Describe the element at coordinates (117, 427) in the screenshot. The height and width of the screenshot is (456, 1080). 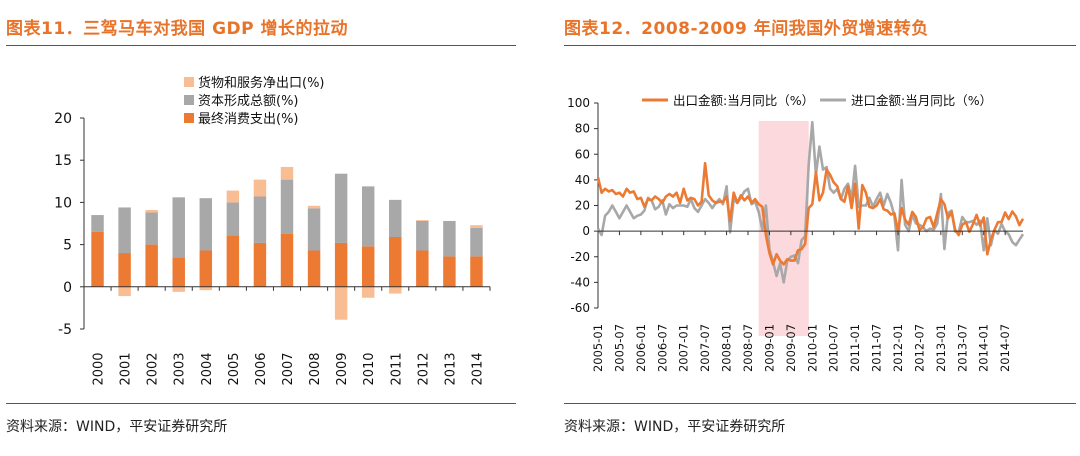
I see `left-source-note: 资料来源：WIND，平安证券研究所` at that location.